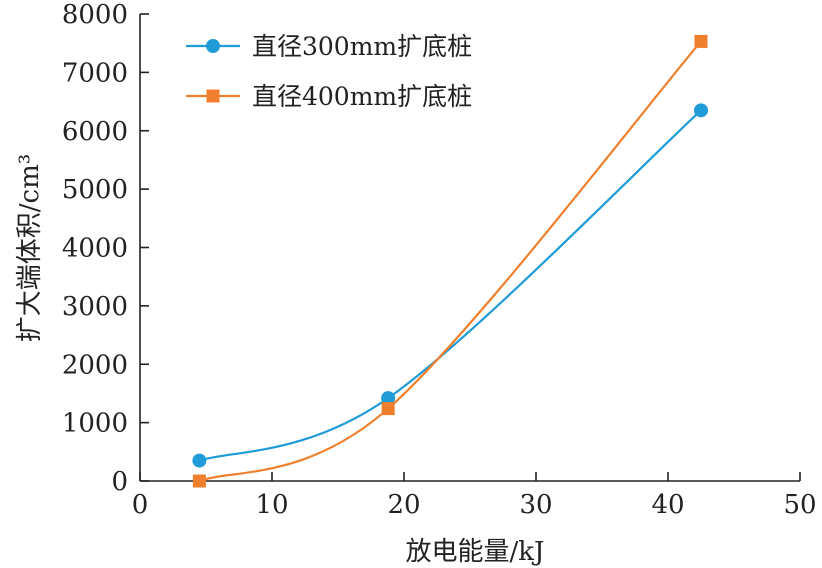 This screenshot has width=822, height=568. Describe the element at coordinates (475, 552) in the screenshot. I see `x-axis-label: 放电能量/kJ` at that location.